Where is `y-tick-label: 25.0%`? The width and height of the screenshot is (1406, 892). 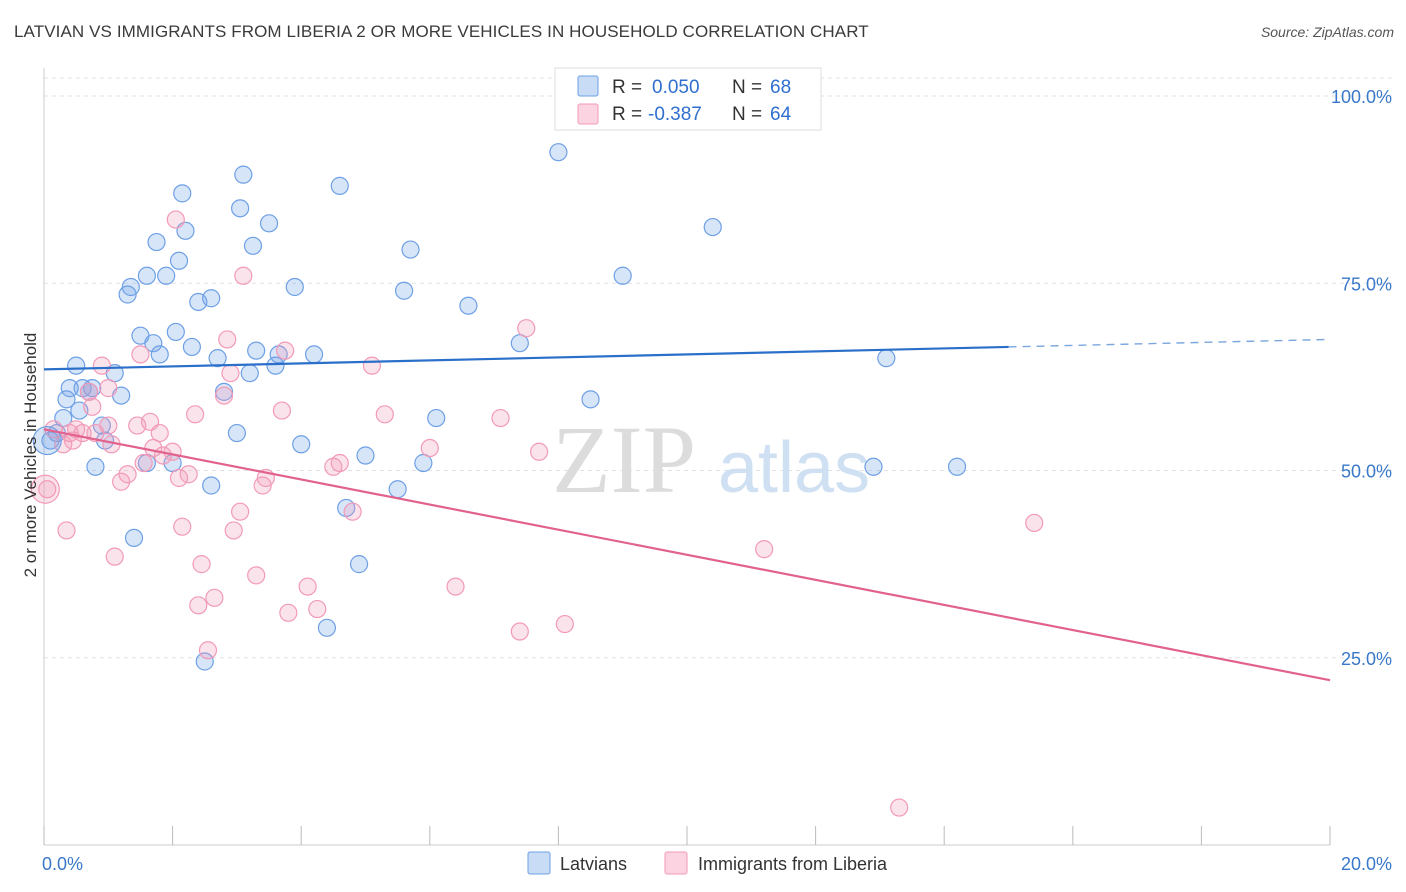 y-tick-label: 25.0% is located at coordinates (1366, 659).